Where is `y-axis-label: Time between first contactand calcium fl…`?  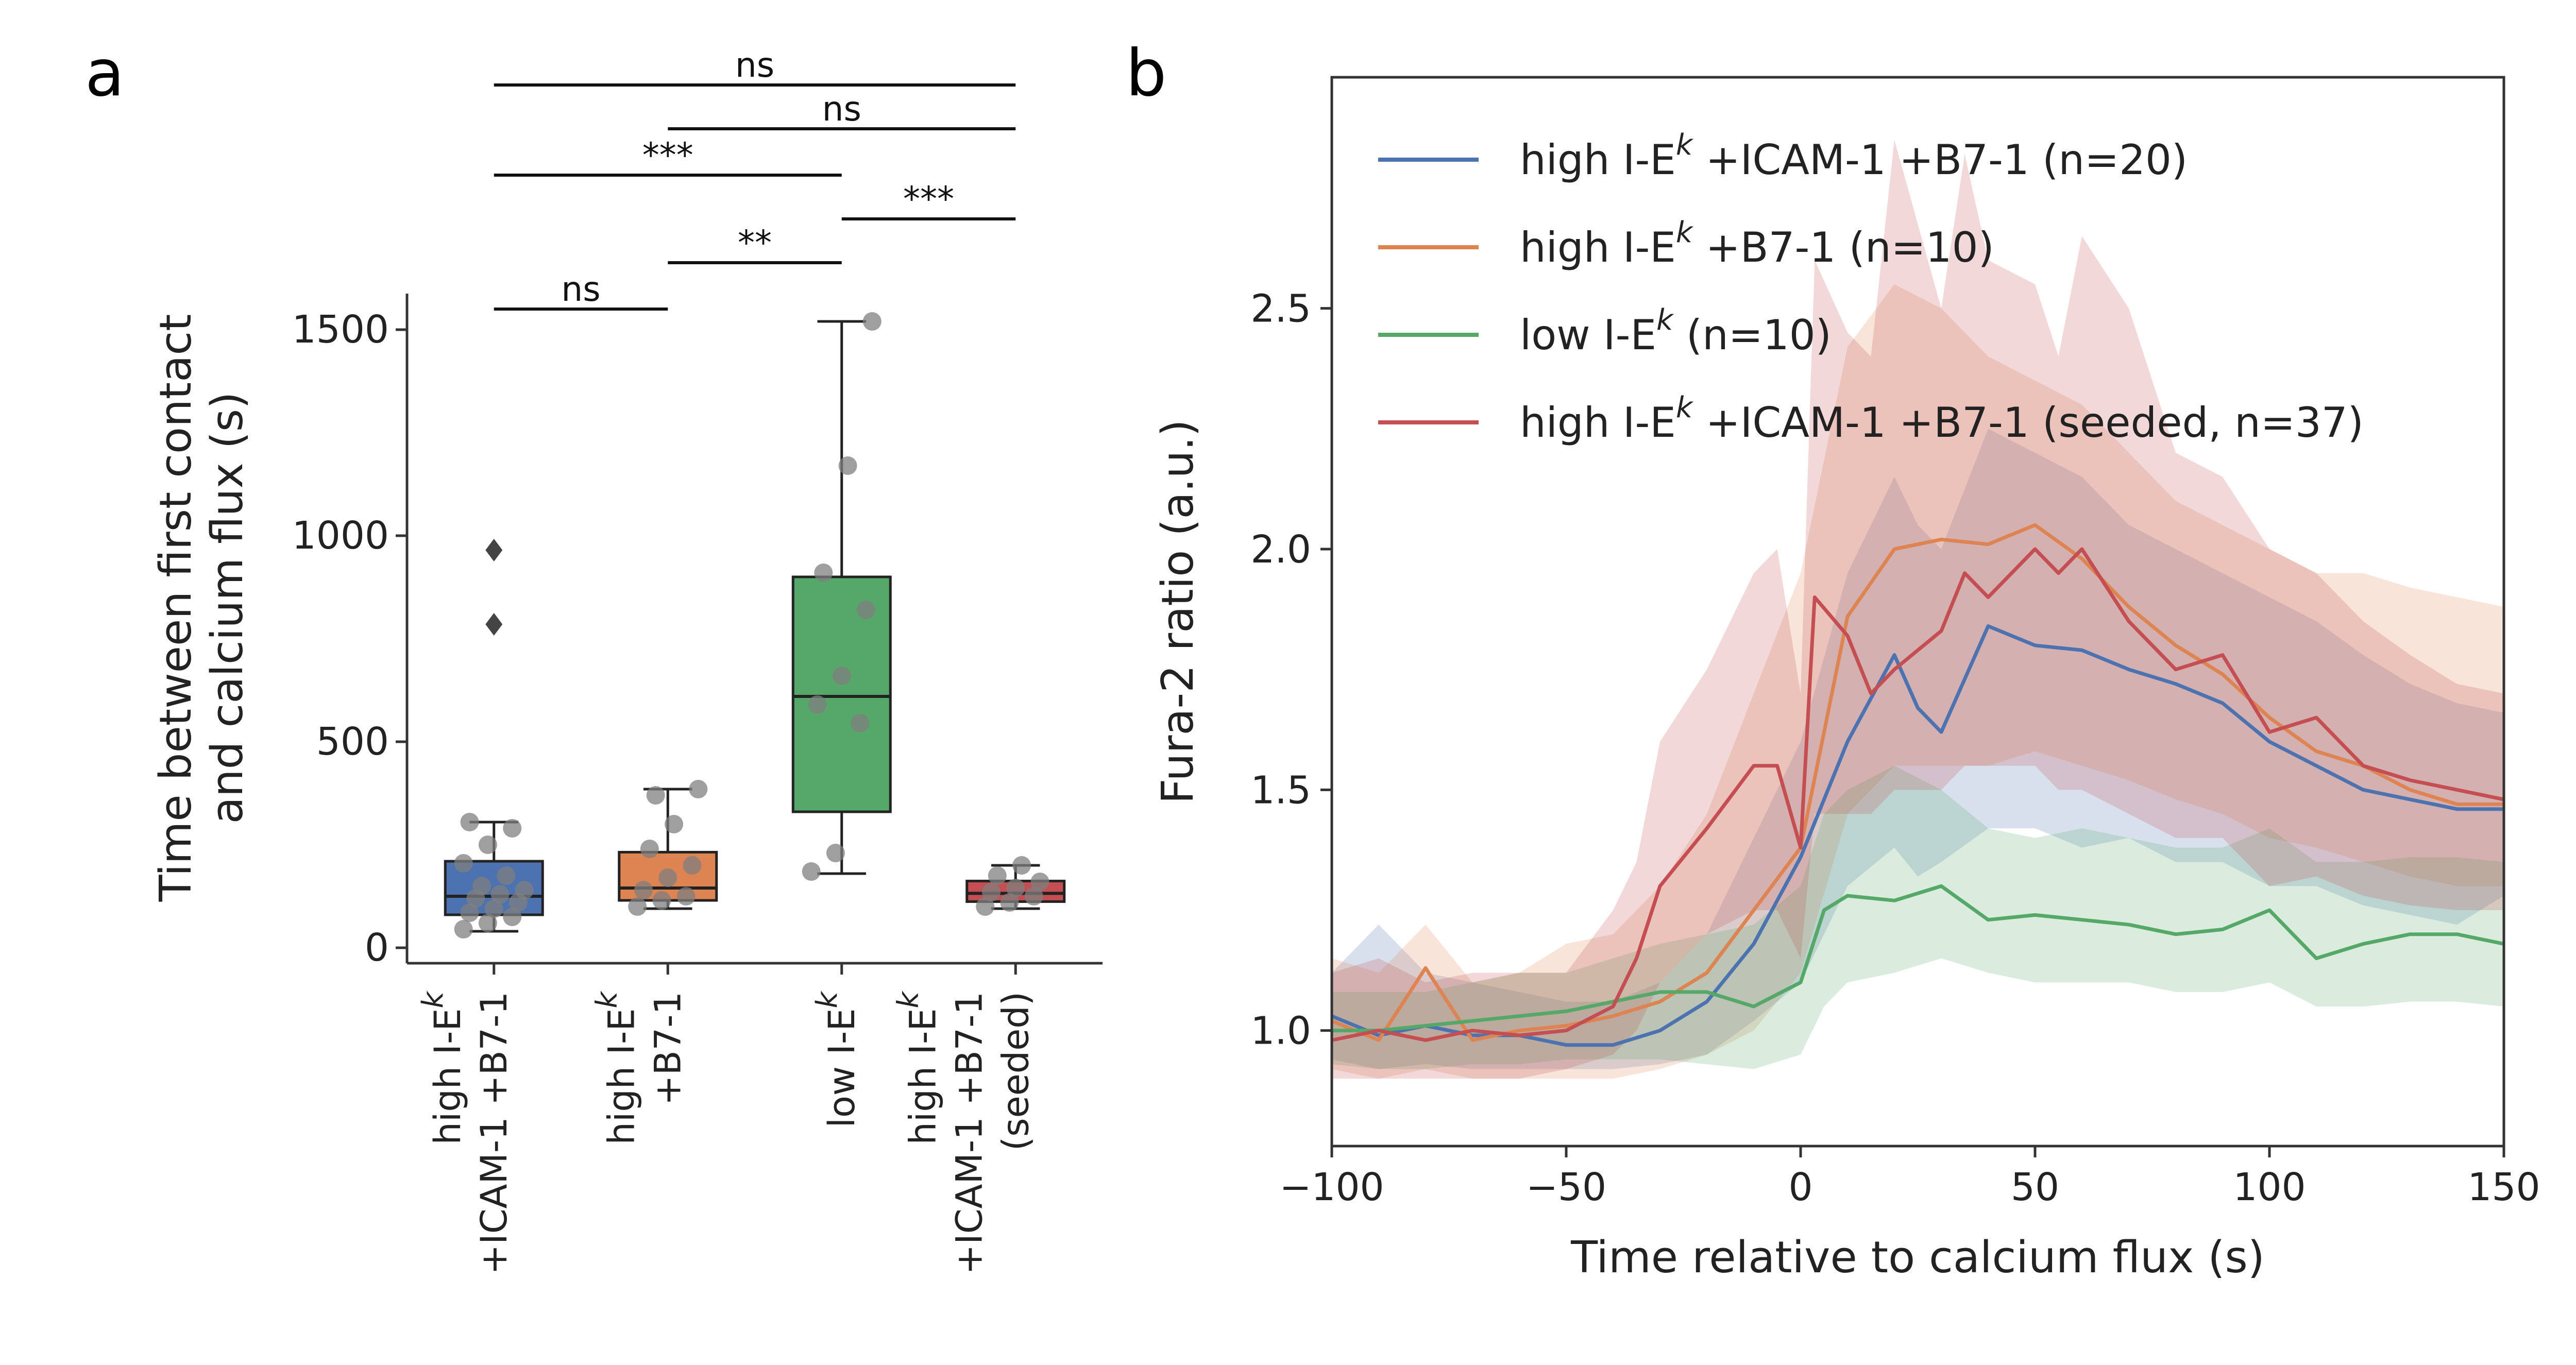 y-axis-label: Time between first contactand calcium fl… is located at coordinates (201, 608).